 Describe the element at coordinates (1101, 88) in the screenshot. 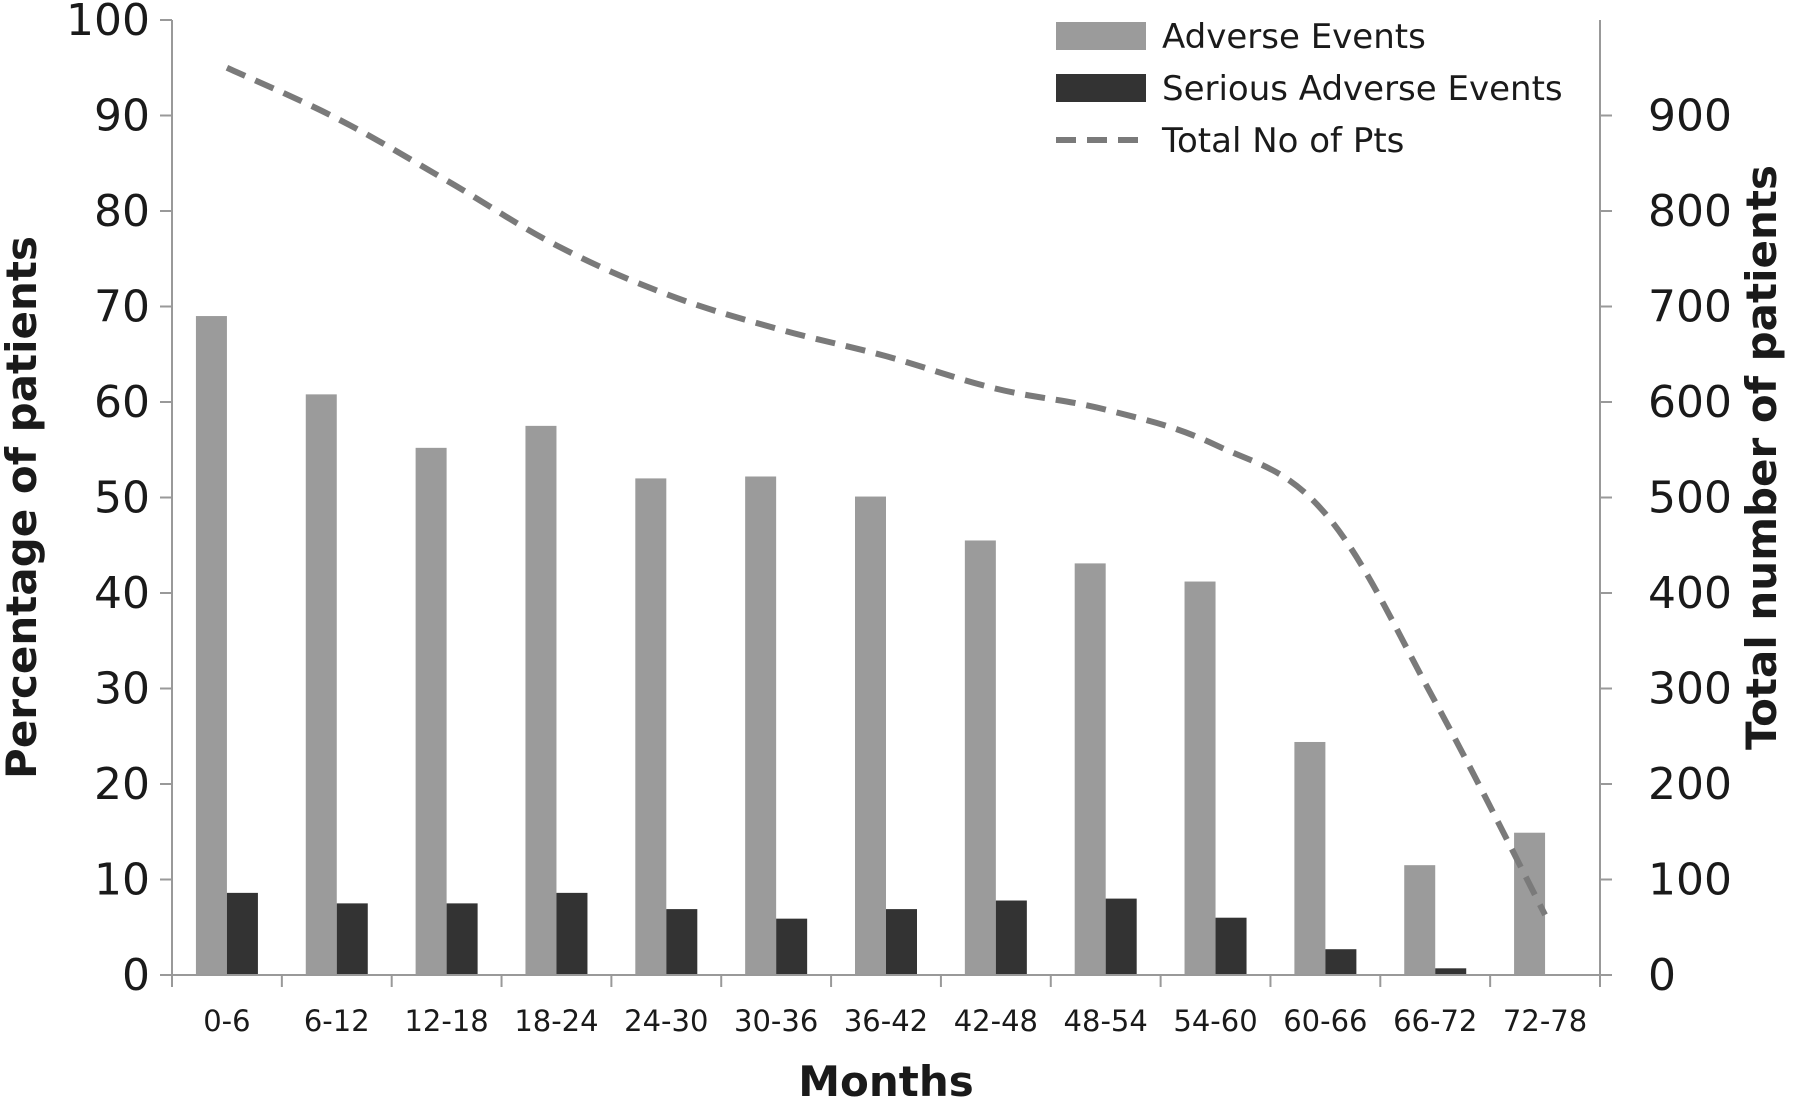

I see `legend-swatch-serious-adverse-events` at that location.